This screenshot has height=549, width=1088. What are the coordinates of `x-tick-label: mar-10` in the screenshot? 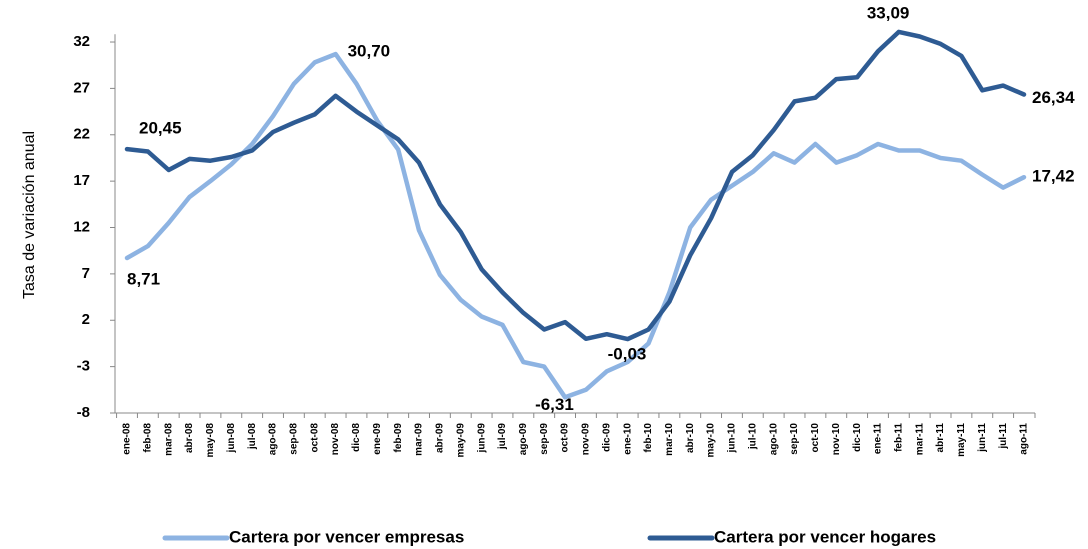 It's located at (669, 439).